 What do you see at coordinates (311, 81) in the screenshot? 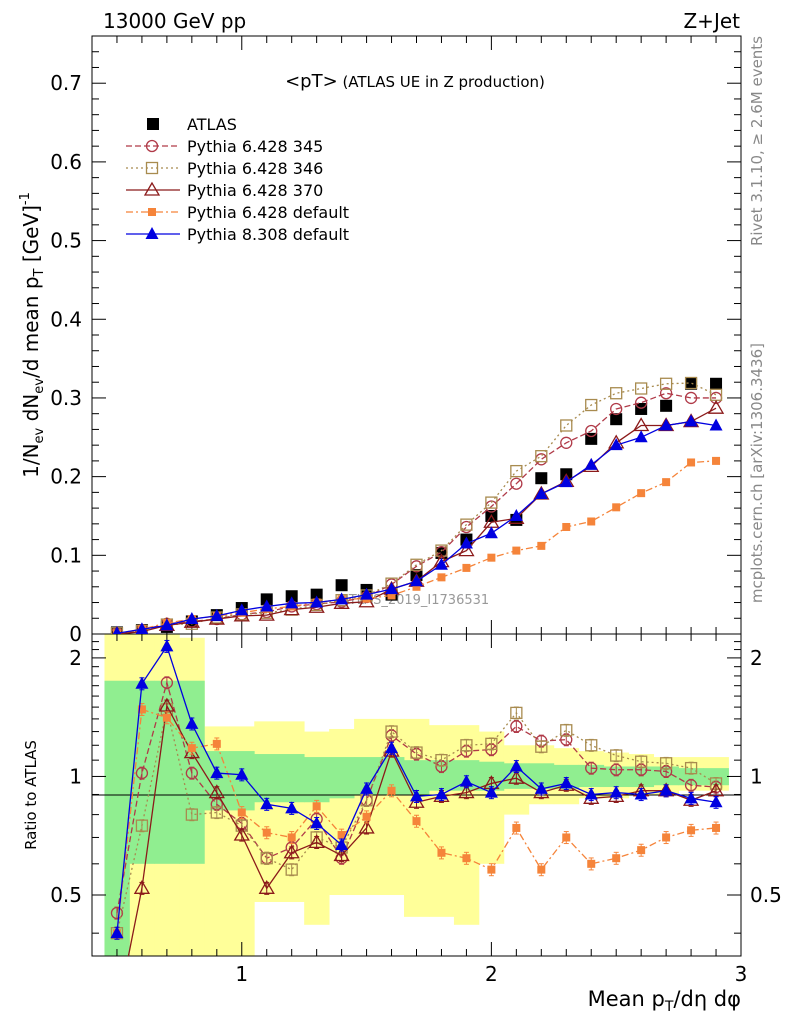
I see `plot-title-main: <pT>` at bounding box center [311, 81].